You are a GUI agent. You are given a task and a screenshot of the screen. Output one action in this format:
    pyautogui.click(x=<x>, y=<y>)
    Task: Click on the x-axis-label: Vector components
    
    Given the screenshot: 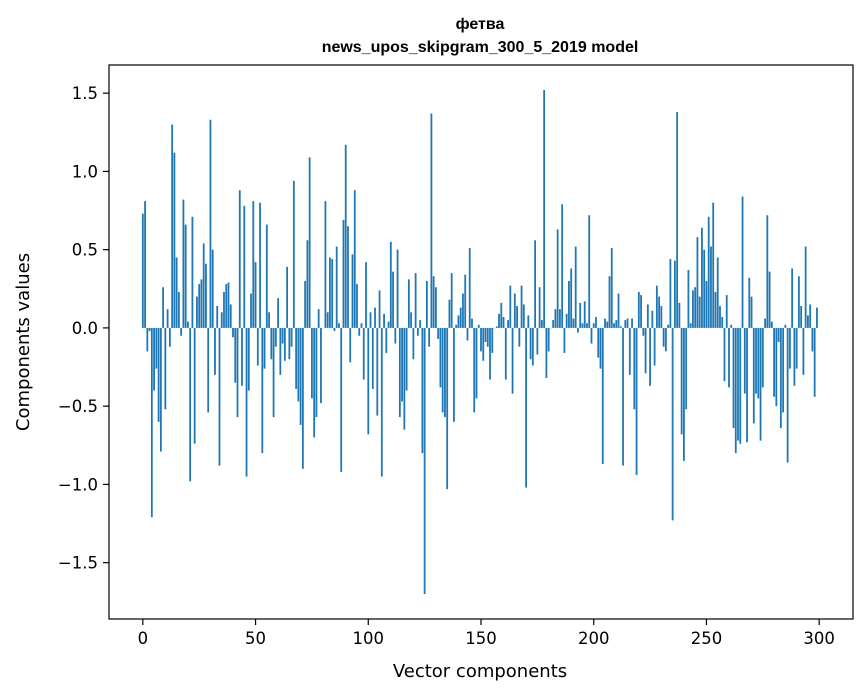 What is the action you would take?
    pyautogui.click(x=480, y=671)
    